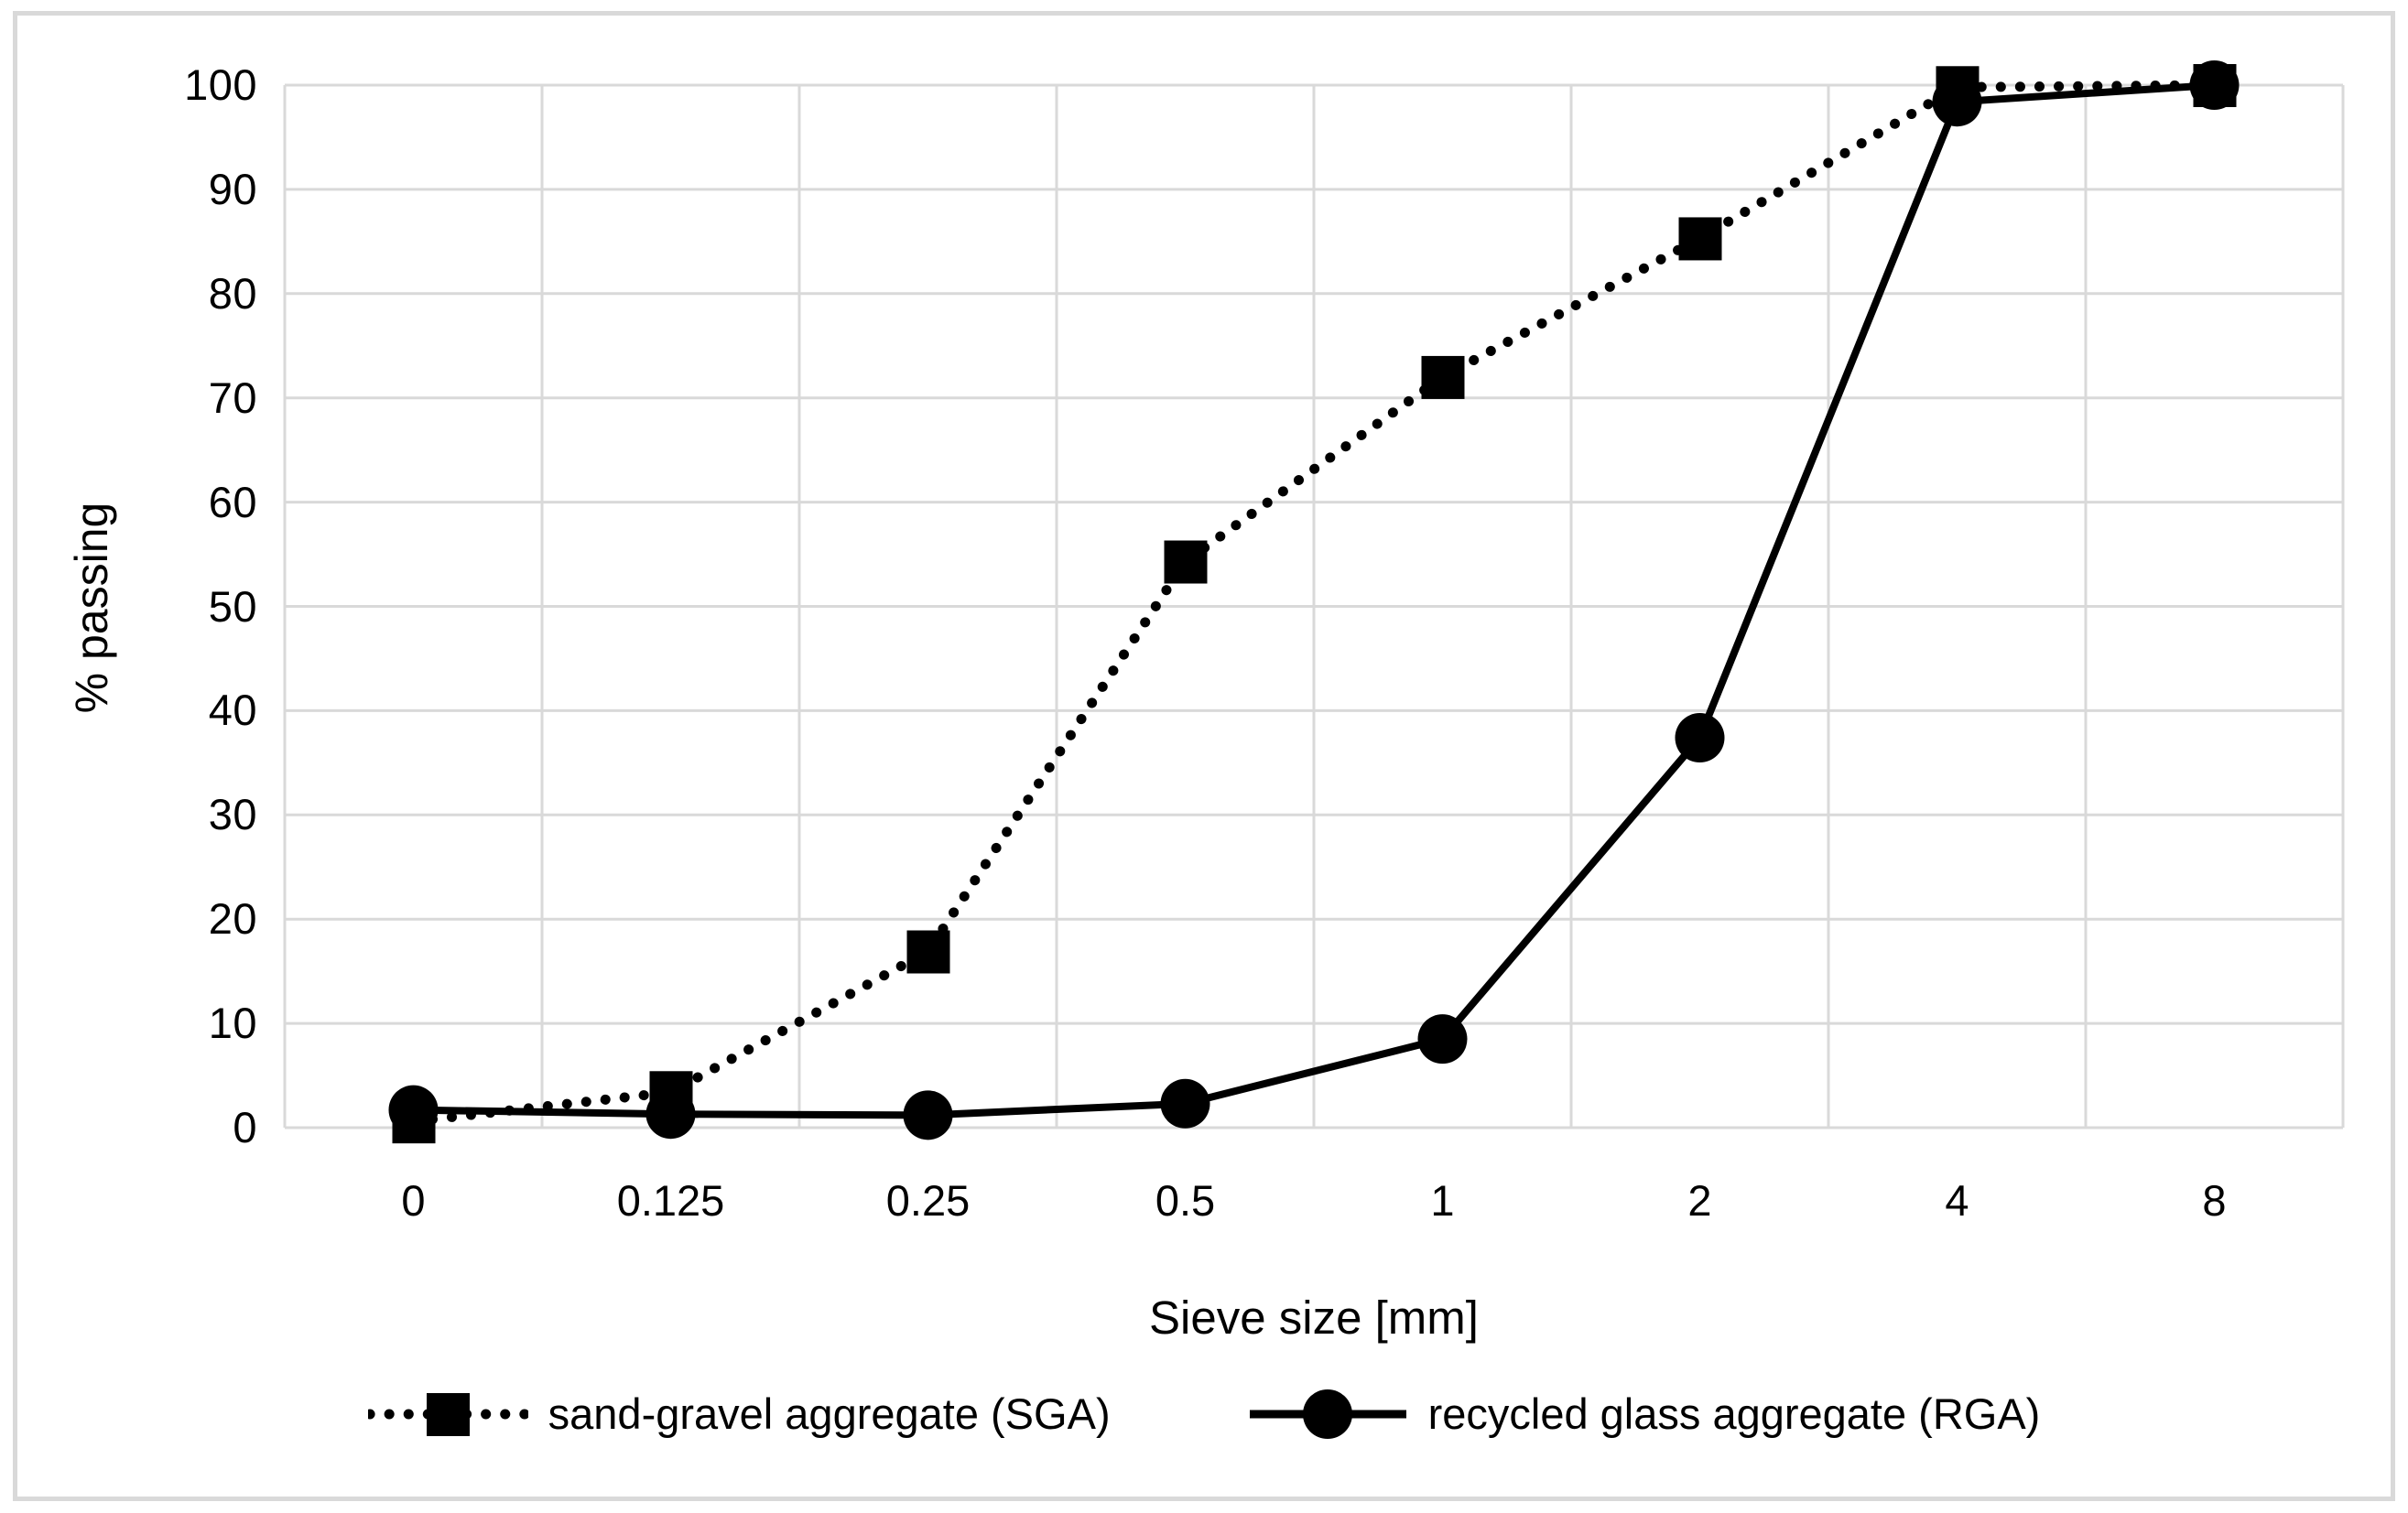  I want to click on legend-item-rga: recycled glass aggregate (RGA), so click(1644, 1414).